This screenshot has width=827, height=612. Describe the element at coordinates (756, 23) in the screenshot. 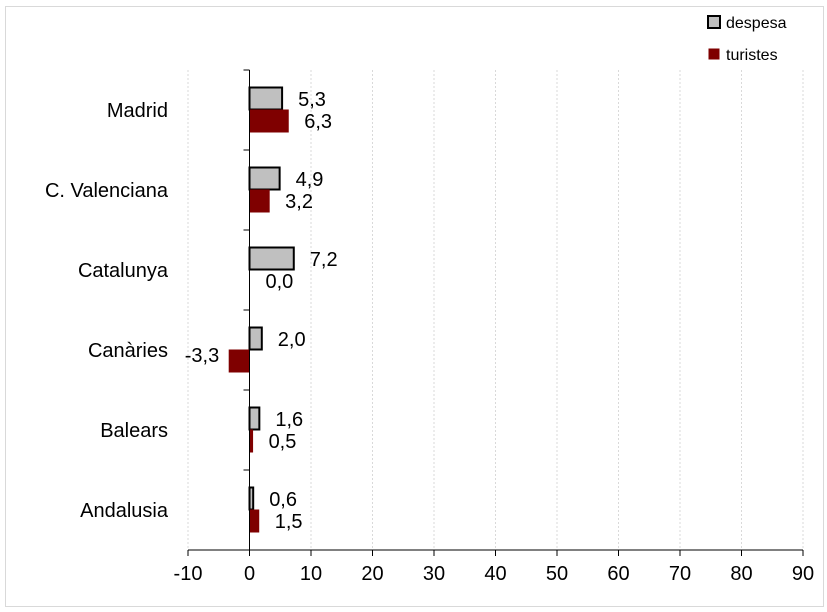

I see `legend-label-despesa: despesa` at that location.